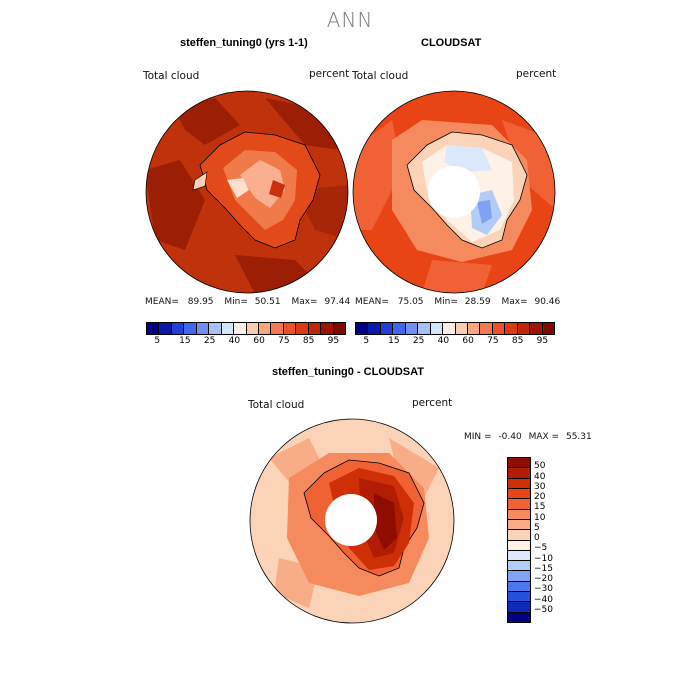 Image resolution: width=700 pixels, height=700 pixels. What do you see at coordinates (380, 76) in the screenshot?
I see `obs-variable-label: Total cloud` at bounding box center [380, 76].